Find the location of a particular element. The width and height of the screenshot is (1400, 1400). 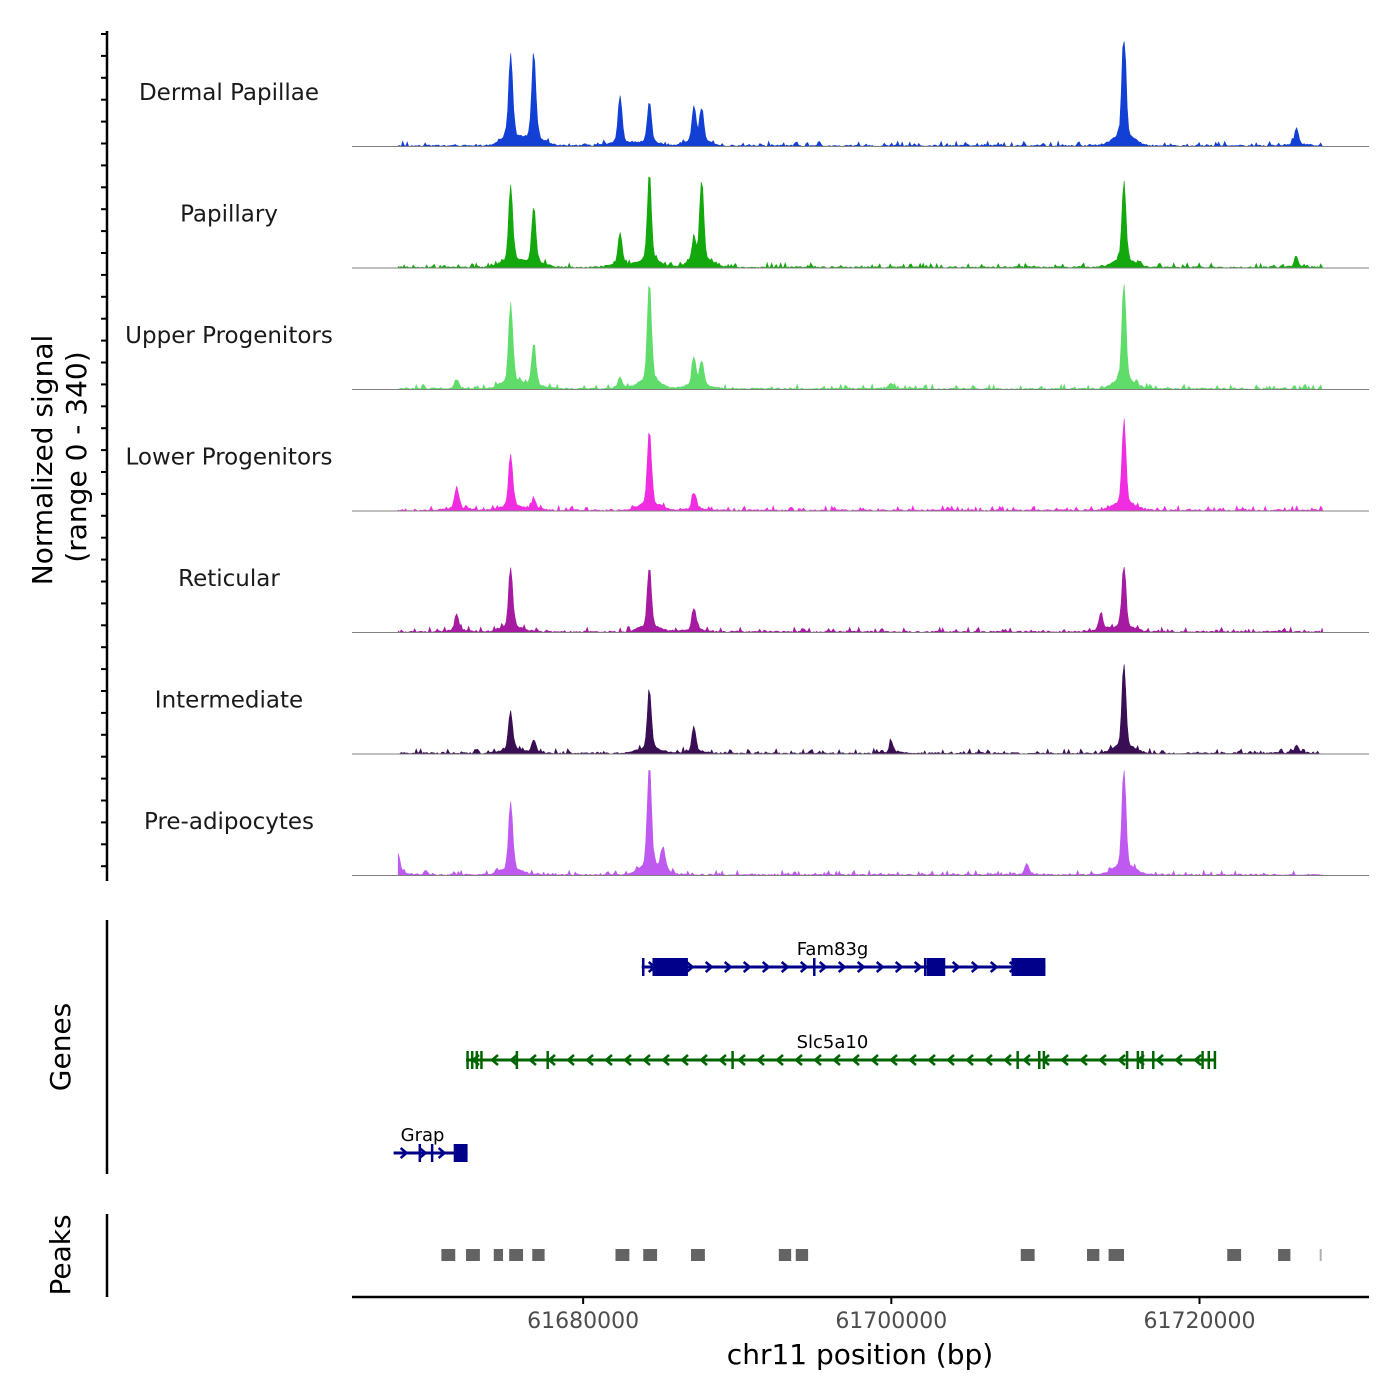

y-axis-title-line2: (range 0 - 340) is located at coordinates (76, 456).